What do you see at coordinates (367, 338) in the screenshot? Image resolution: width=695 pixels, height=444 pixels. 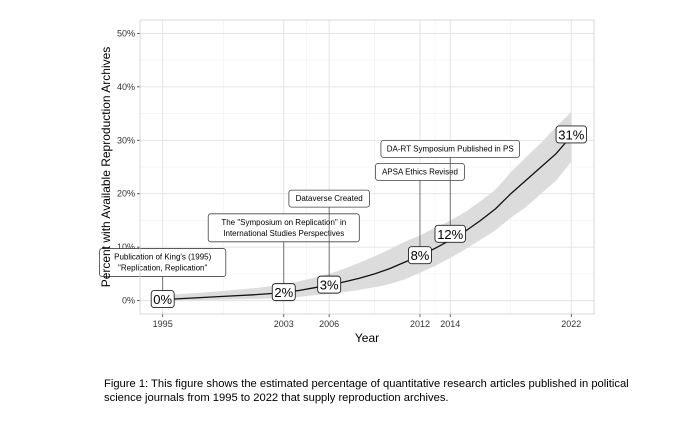 I see `x-axis-title: Year` at bounding box center [367, 338].